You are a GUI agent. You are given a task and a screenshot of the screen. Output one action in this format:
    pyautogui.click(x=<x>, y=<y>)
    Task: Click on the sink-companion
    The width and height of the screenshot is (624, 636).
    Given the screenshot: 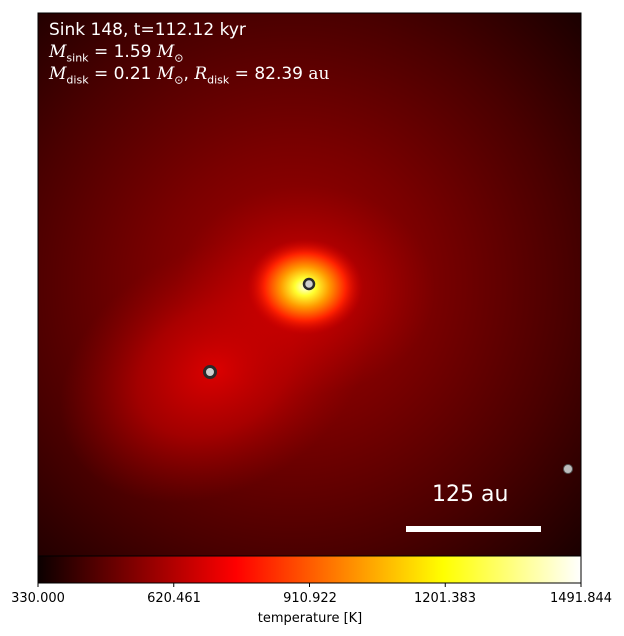 What is the action you would take?
    pyautogui.click(x=210, y=372)
    